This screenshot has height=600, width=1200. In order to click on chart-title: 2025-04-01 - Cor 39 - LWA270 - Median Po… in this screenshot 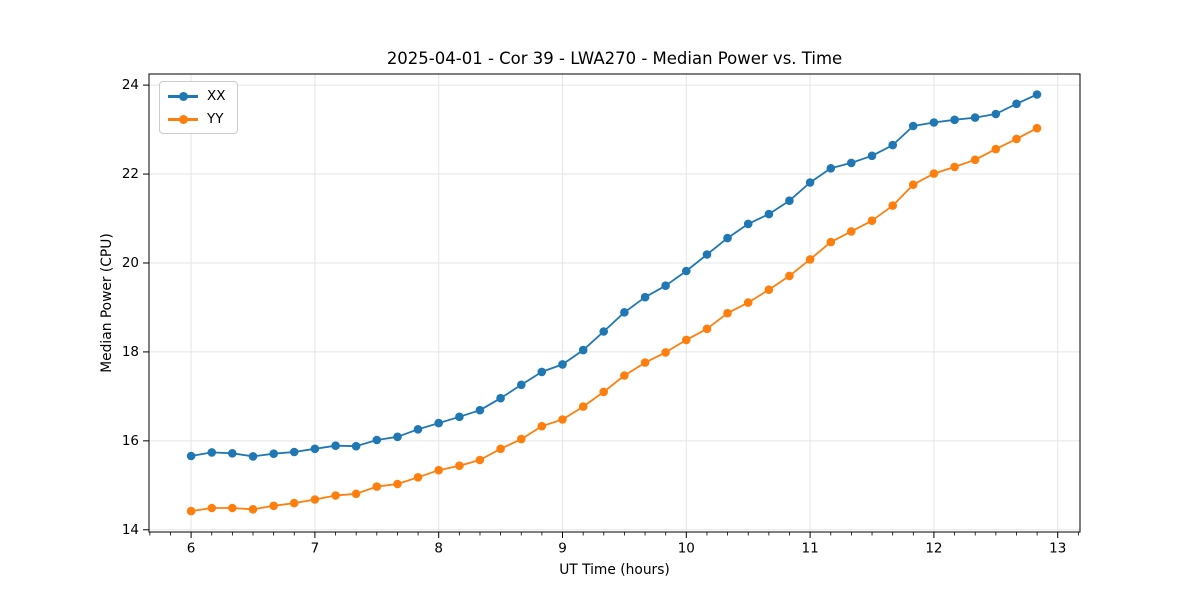, I will do `click(614, 58)`.